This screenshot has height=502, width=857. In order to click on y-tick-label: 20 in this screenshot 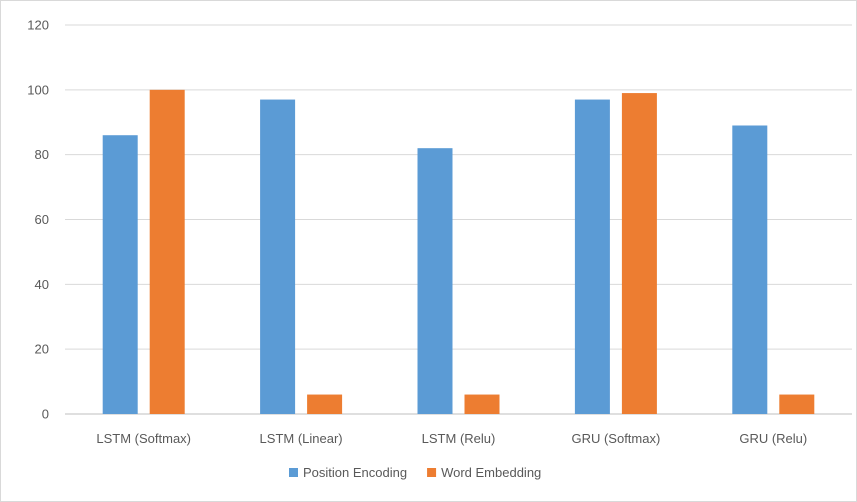, I will do `click(42, 349)`.